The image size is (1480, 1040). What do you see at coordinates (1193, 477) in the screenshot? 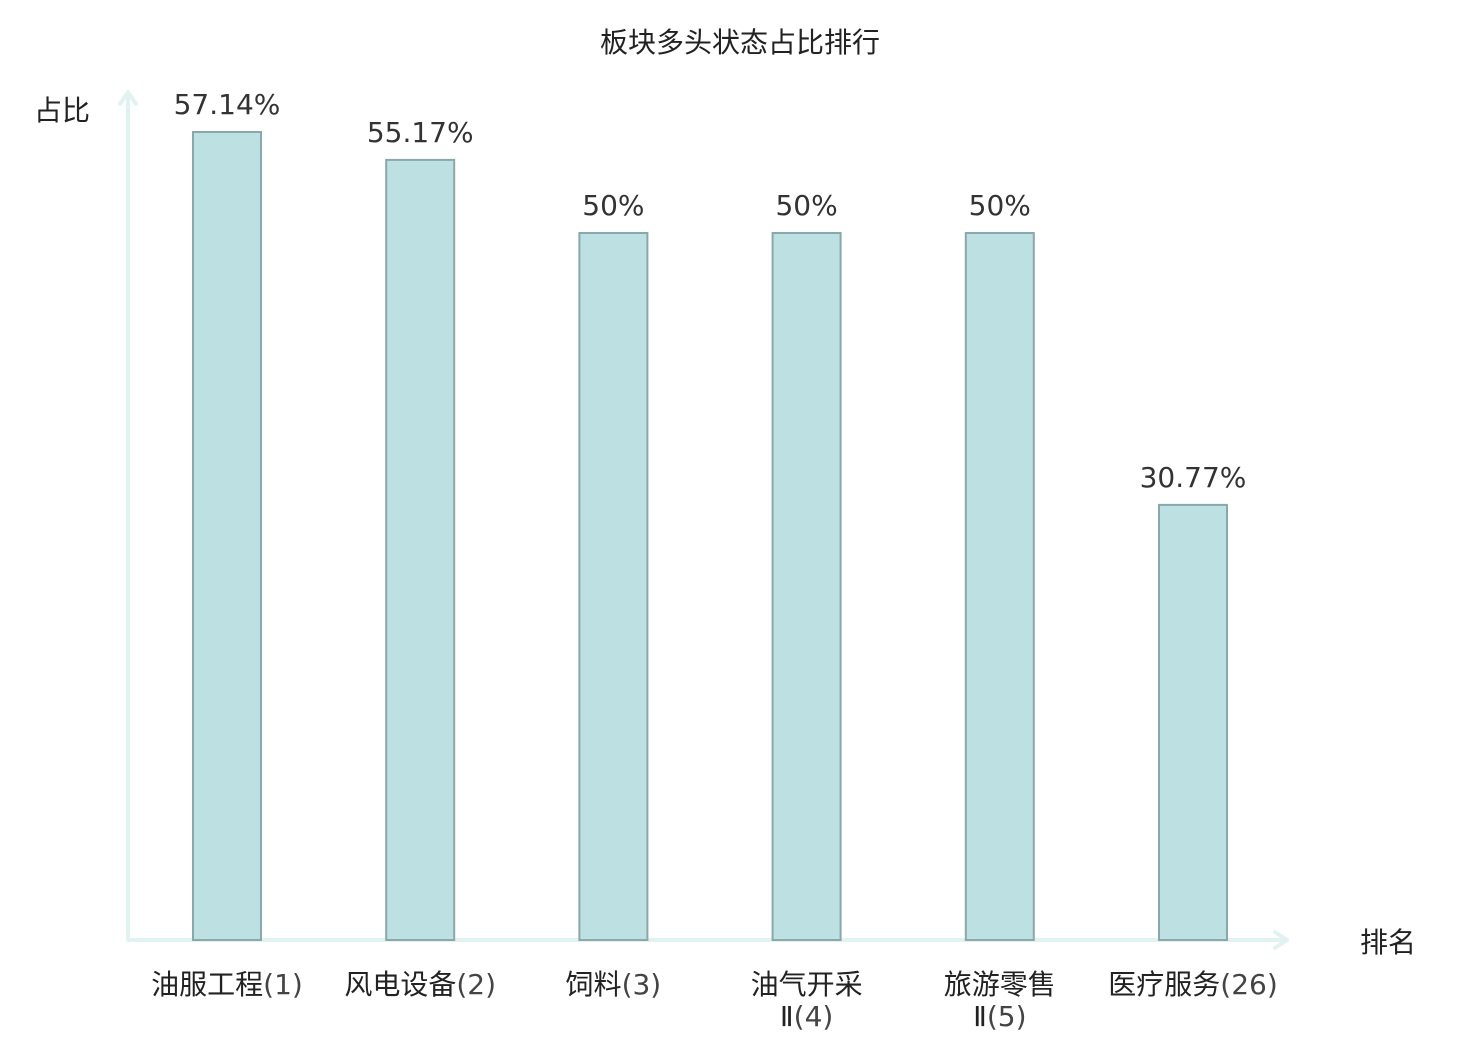
I see `bar-value-label: 30.77%` at bounding box center [1193, 477].